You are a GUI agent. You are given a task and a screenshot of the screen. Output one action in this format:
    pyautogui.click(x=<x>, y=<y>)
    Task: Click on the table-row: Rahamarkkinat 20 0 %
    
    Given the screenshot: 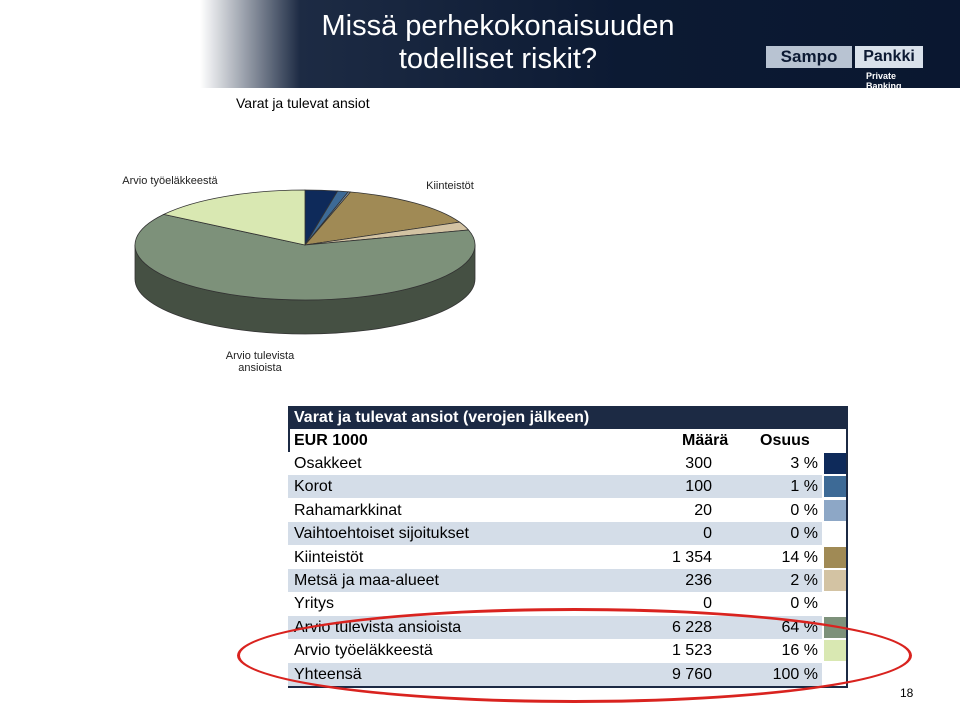 What is the action you would take?
    pyautogui.click(x=555, y=510)
    